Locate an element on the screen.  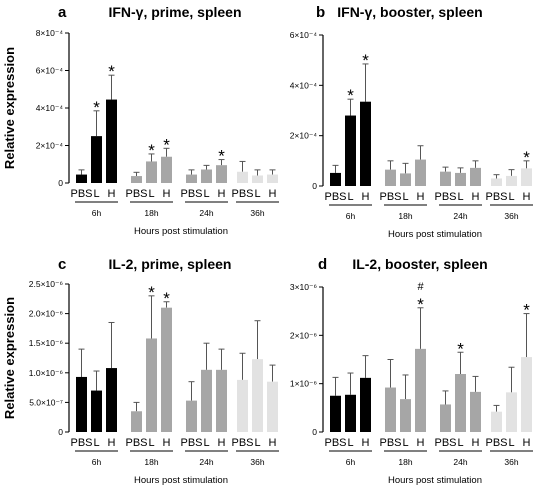
bar-group-24h: PBS * L H 24h is located at coordinates (458, 403).